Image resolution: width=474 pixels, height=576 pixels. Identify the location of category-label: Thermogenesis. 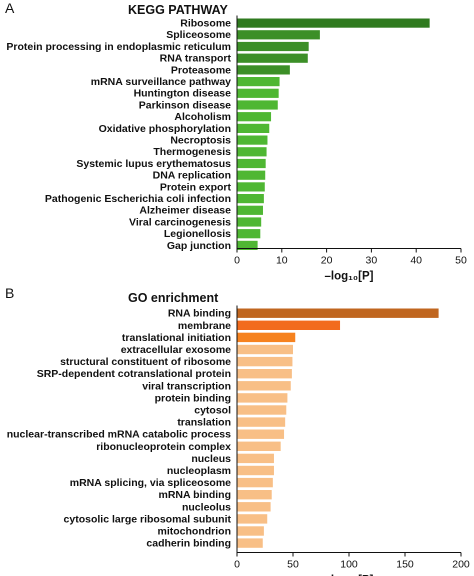
(192, 152).